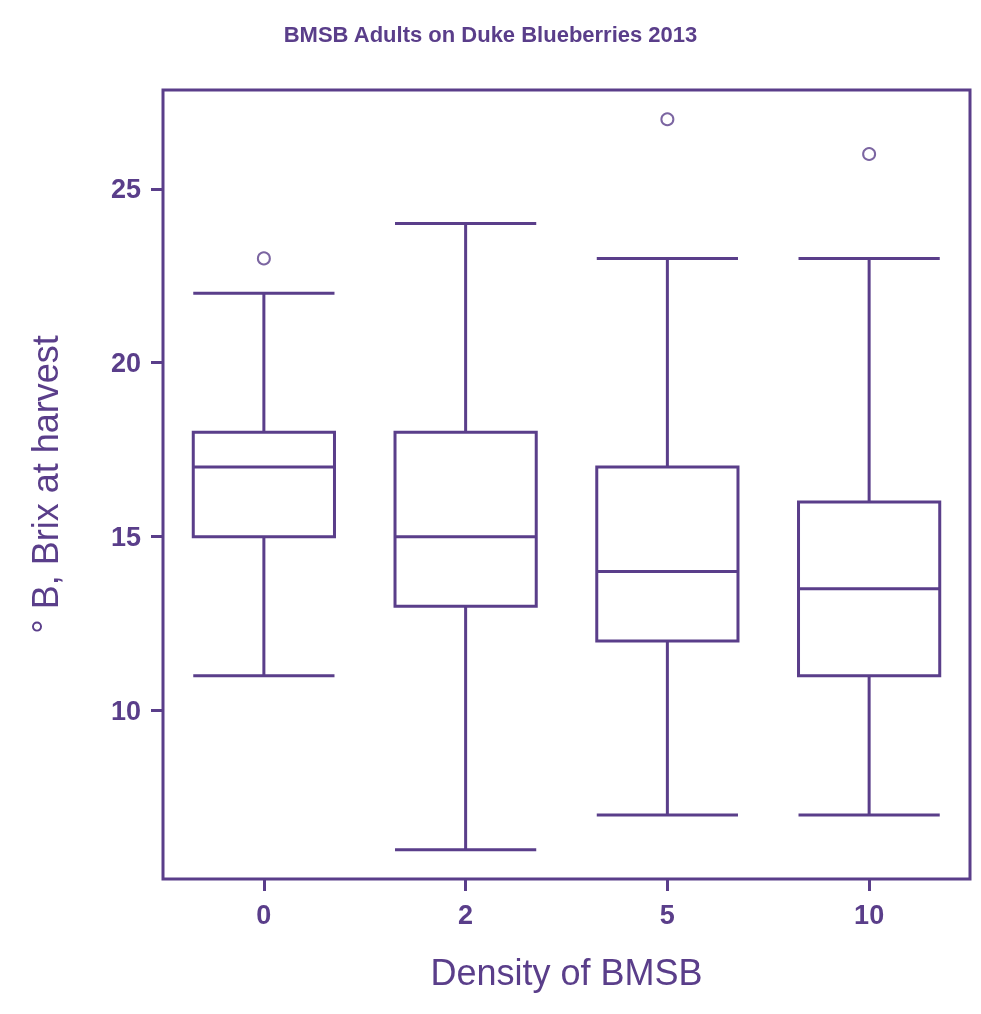 Image resolution: width=981 pixels, height=1014 pixels. What do you see at coordinates (667, 914) in the screenshot?
I see `x-tick-label: 5` at bounding box center [667, 914].